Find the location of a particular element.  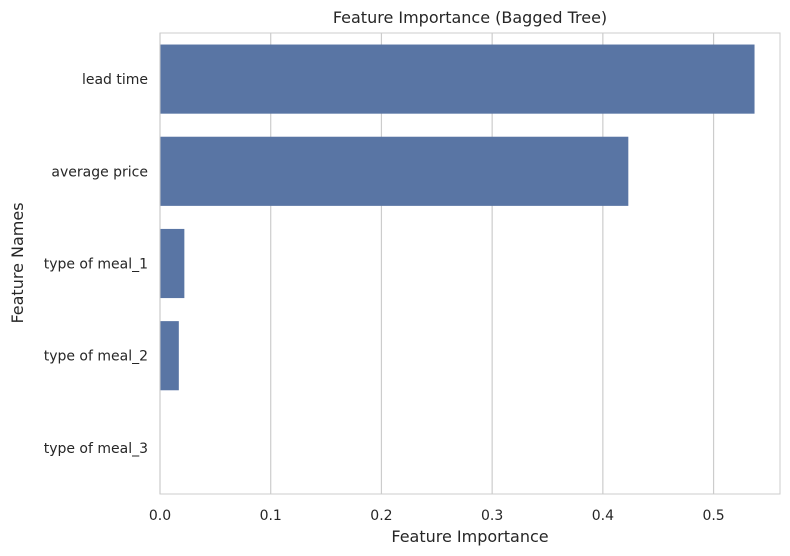

x-tick-label: 0.1 is located at coordinates (271, 516).